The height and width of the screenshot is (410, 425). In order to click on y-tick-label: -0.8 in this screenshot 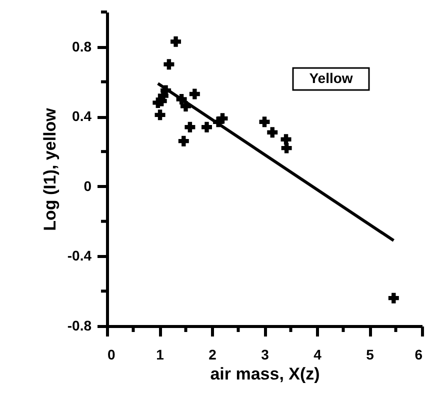, I will do `click(79, 326)`.